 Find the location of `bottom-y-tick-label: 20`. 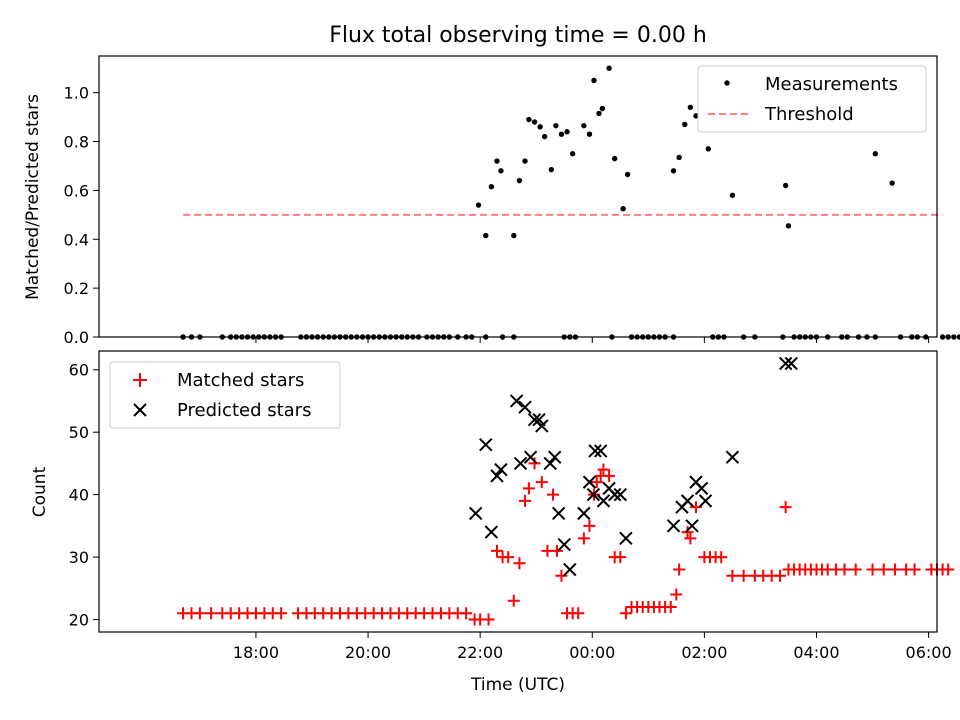

bottom-y-tick-label: 20 is located at coordinates (79, 620).